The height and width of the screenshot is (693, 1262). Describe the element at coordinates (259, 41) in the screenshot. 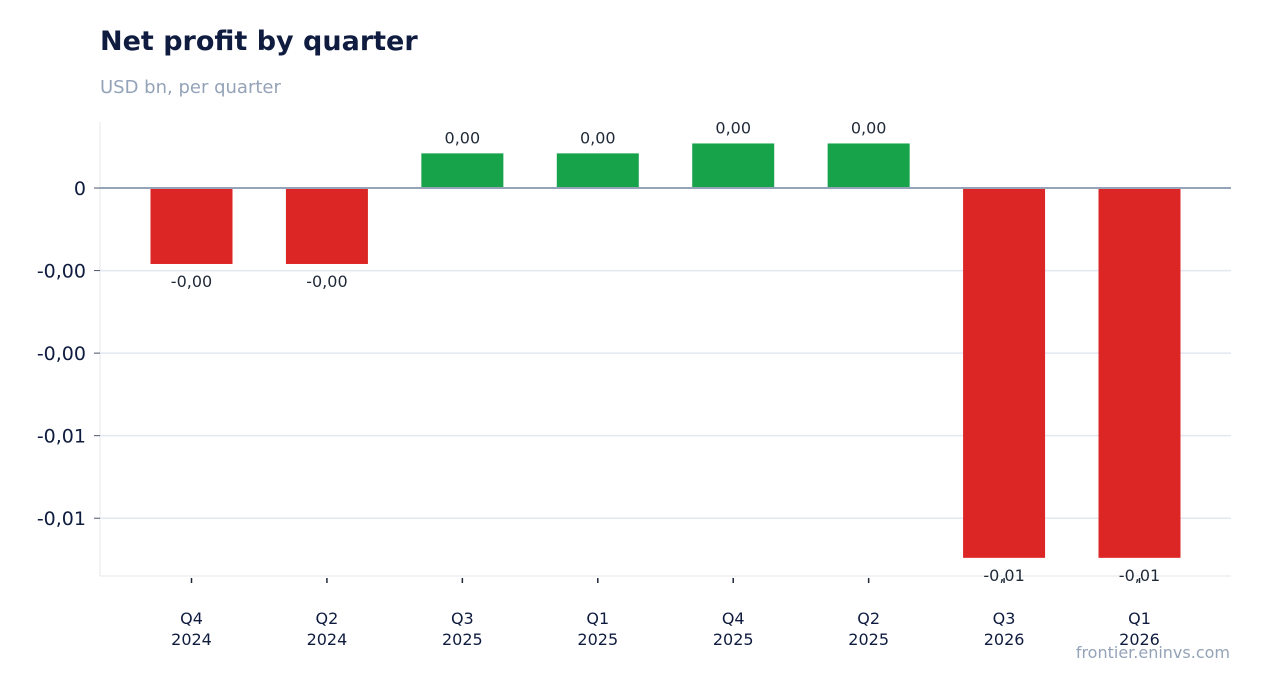

I see `chart-title: Net profit by quarter` at that location.